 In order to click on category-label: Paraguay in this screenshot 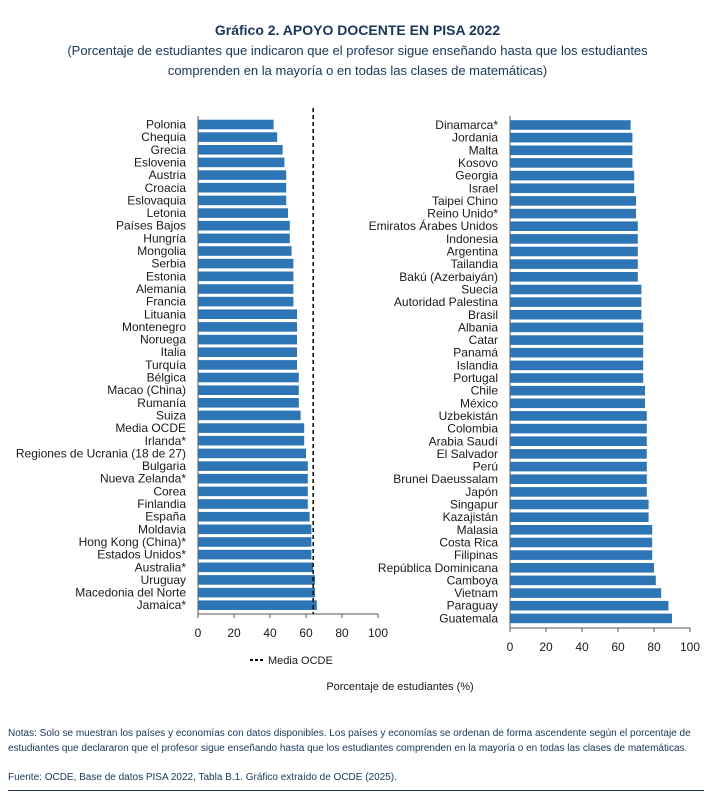, I will do `click(472, 606)`.